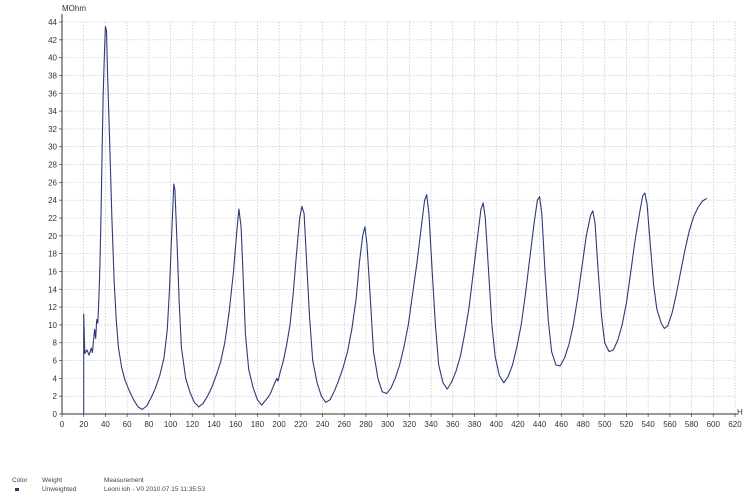 This screenshot has height=498, width=745. Describe the element at coordinates (279, 424) in the screenshot. I see `x-tick-label: 200` at that location.